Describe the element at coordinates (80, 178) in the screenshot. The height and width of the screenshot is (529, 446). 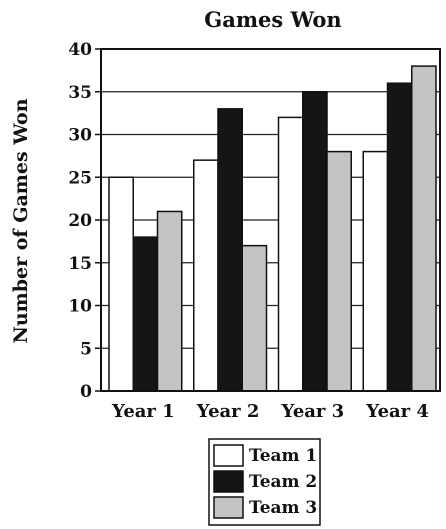
I see `y-tick-label: 25` at that location.